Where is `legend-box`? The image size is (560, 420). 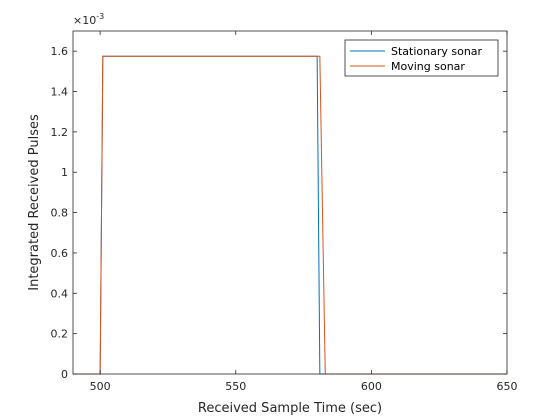
legend-box is located at coordinates (421, 58).